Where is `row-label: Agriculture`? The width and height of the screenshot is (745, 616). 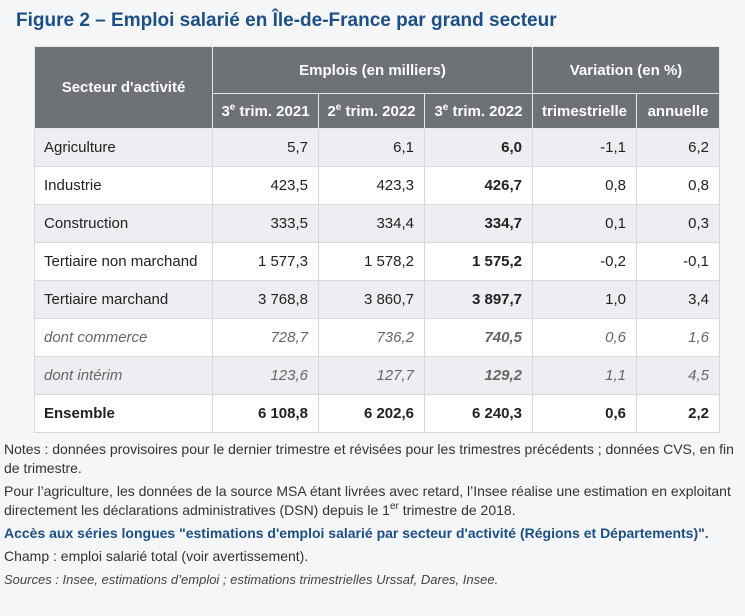 row-label: Agriculture is located at coordinates (123, 147).